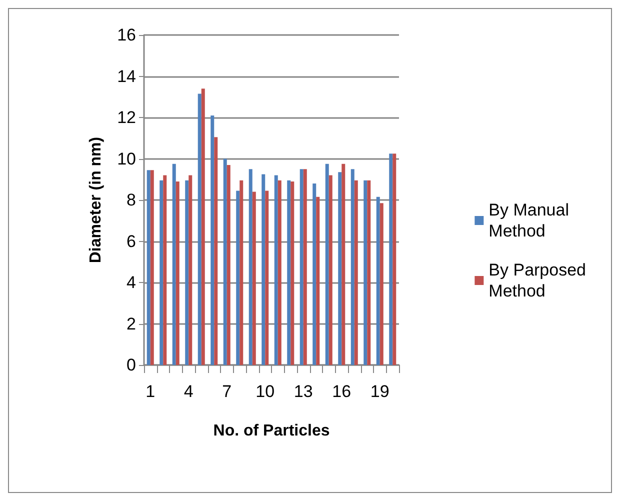 The height and width of the screenshot is (503, 622). Describe the element at coordinates (380, 391) in the screenshot. I see `x-tick-label: 19` at that location.